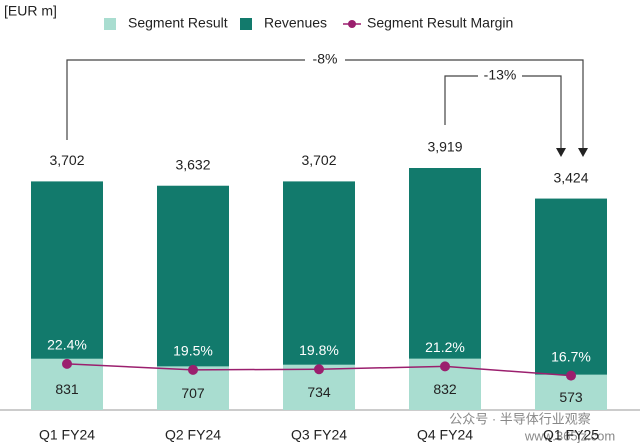 This screenshot has height=448, width=640. What do you see at coordinates (67, 345) in the screenshot?
I see `margin-label: 22.4%` at bounding box center [67, 345].